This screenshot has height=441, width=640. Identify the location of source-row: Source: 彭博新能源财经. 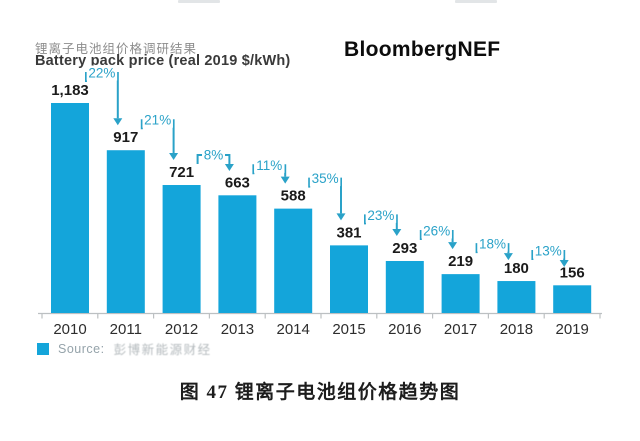
(124, 348).